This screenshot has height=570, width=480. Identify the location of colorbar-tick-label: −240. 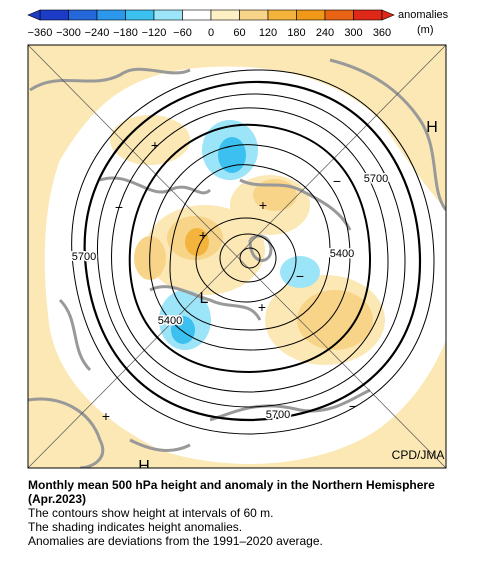
(97, 33).